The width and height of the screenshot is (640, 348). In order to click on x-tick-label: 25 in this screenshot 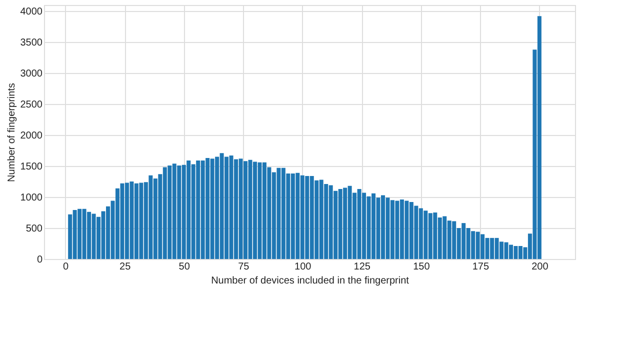, I will do `click(126, 267)`.